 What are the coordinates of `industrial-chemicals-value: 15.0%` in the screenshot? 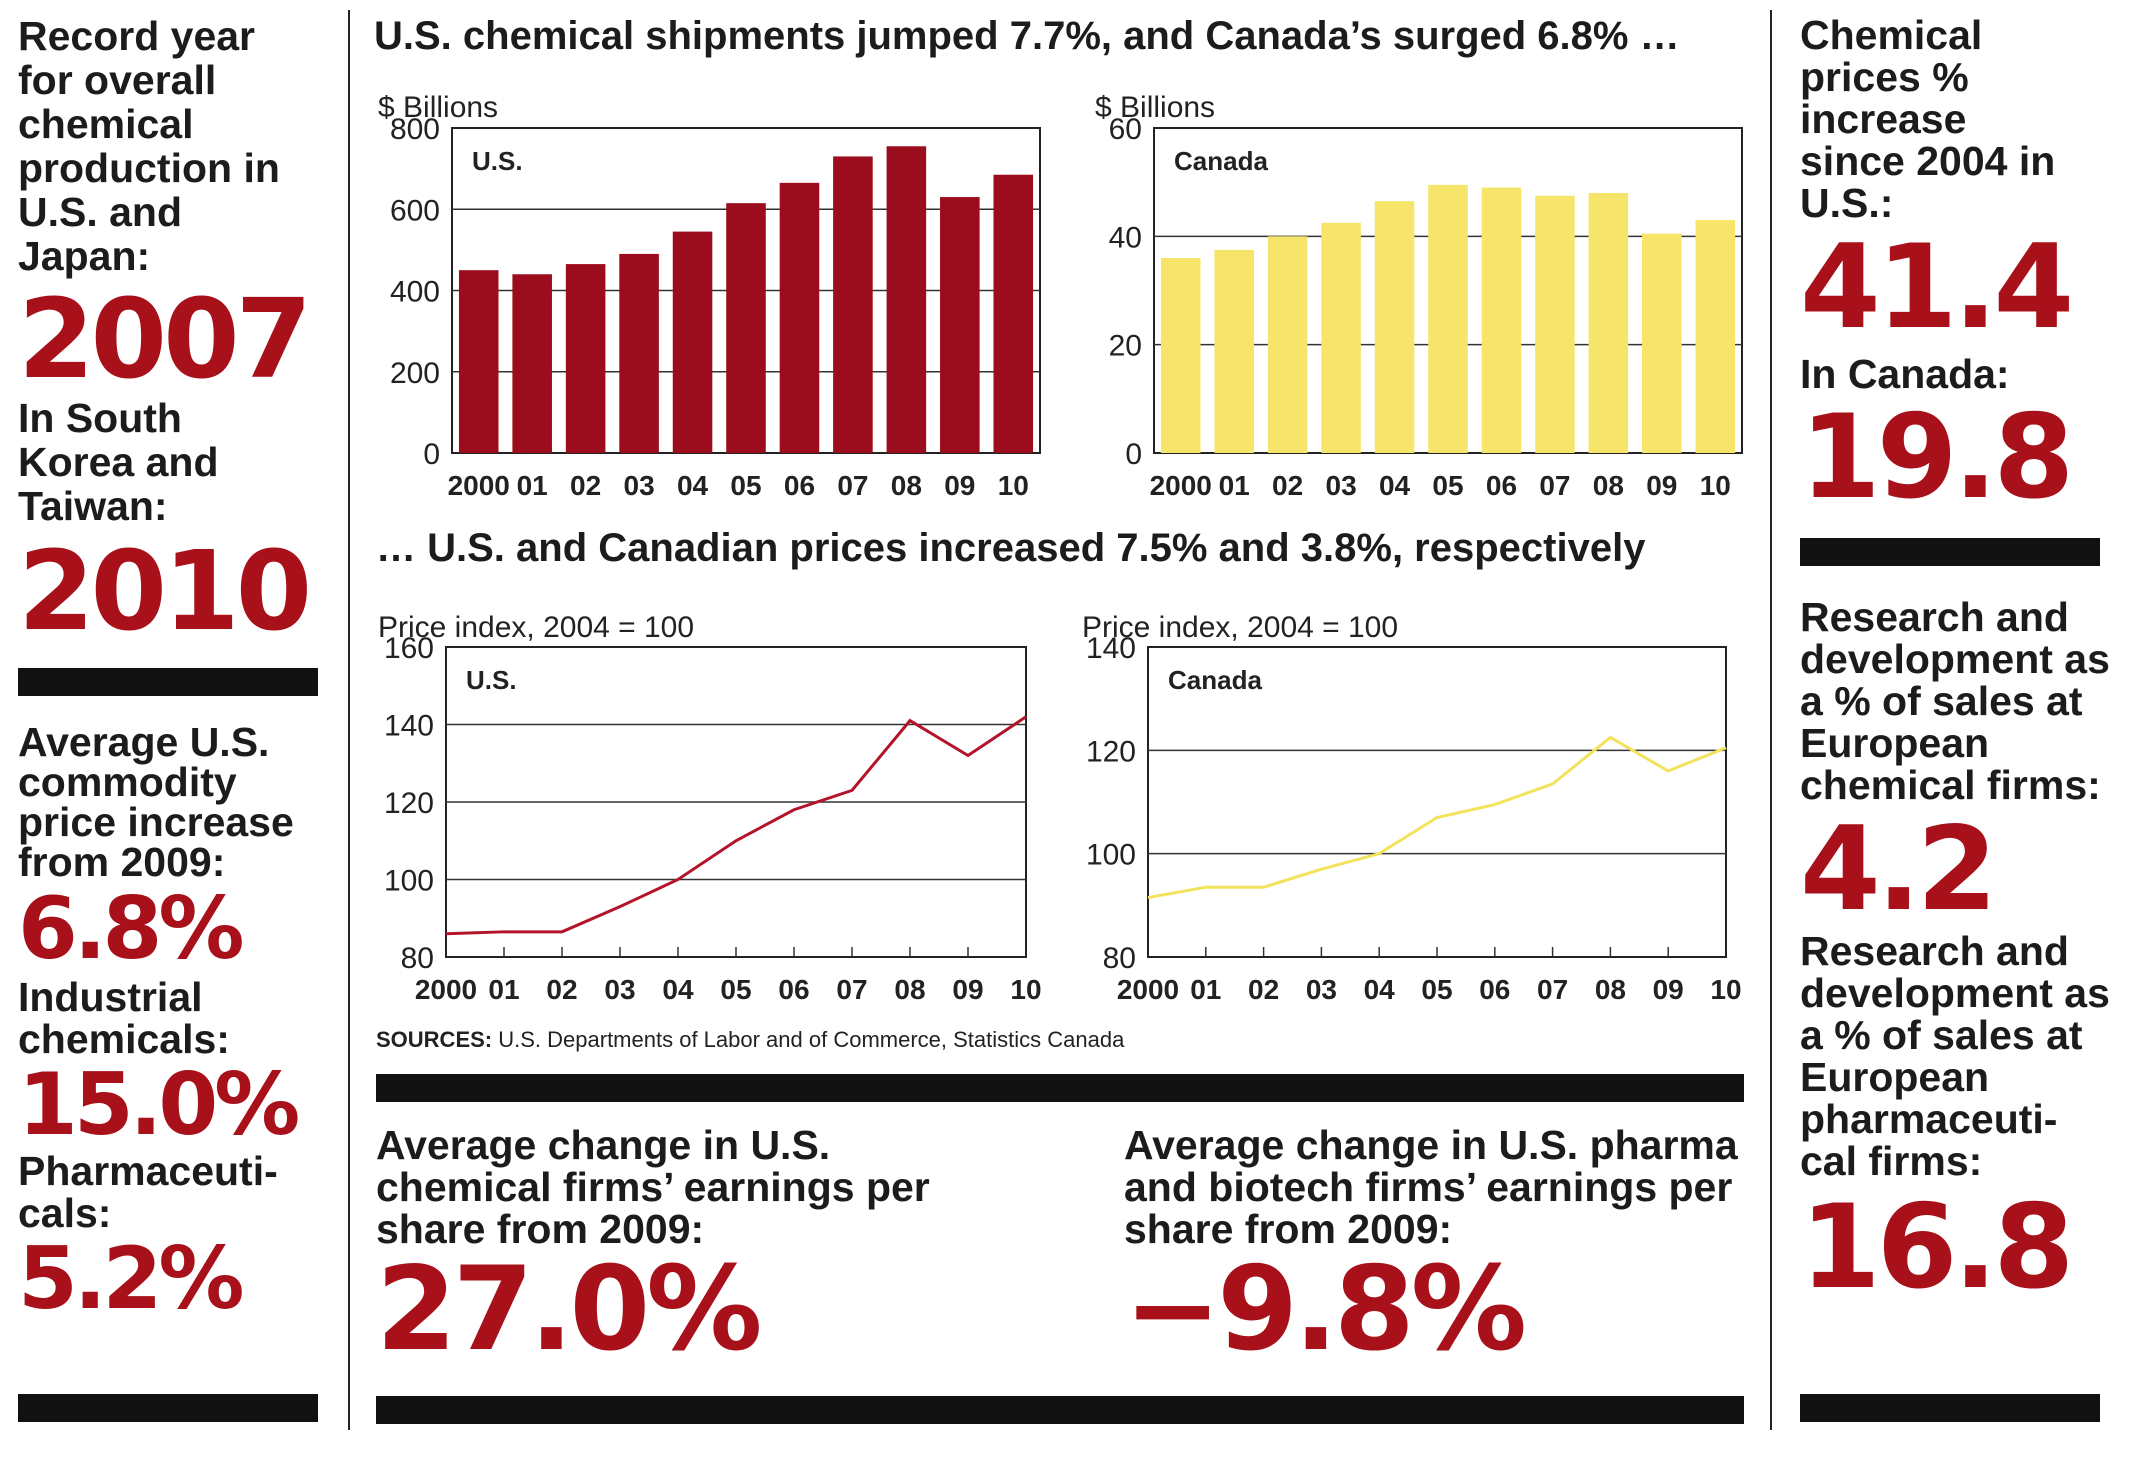 It's located at (159, 1105).